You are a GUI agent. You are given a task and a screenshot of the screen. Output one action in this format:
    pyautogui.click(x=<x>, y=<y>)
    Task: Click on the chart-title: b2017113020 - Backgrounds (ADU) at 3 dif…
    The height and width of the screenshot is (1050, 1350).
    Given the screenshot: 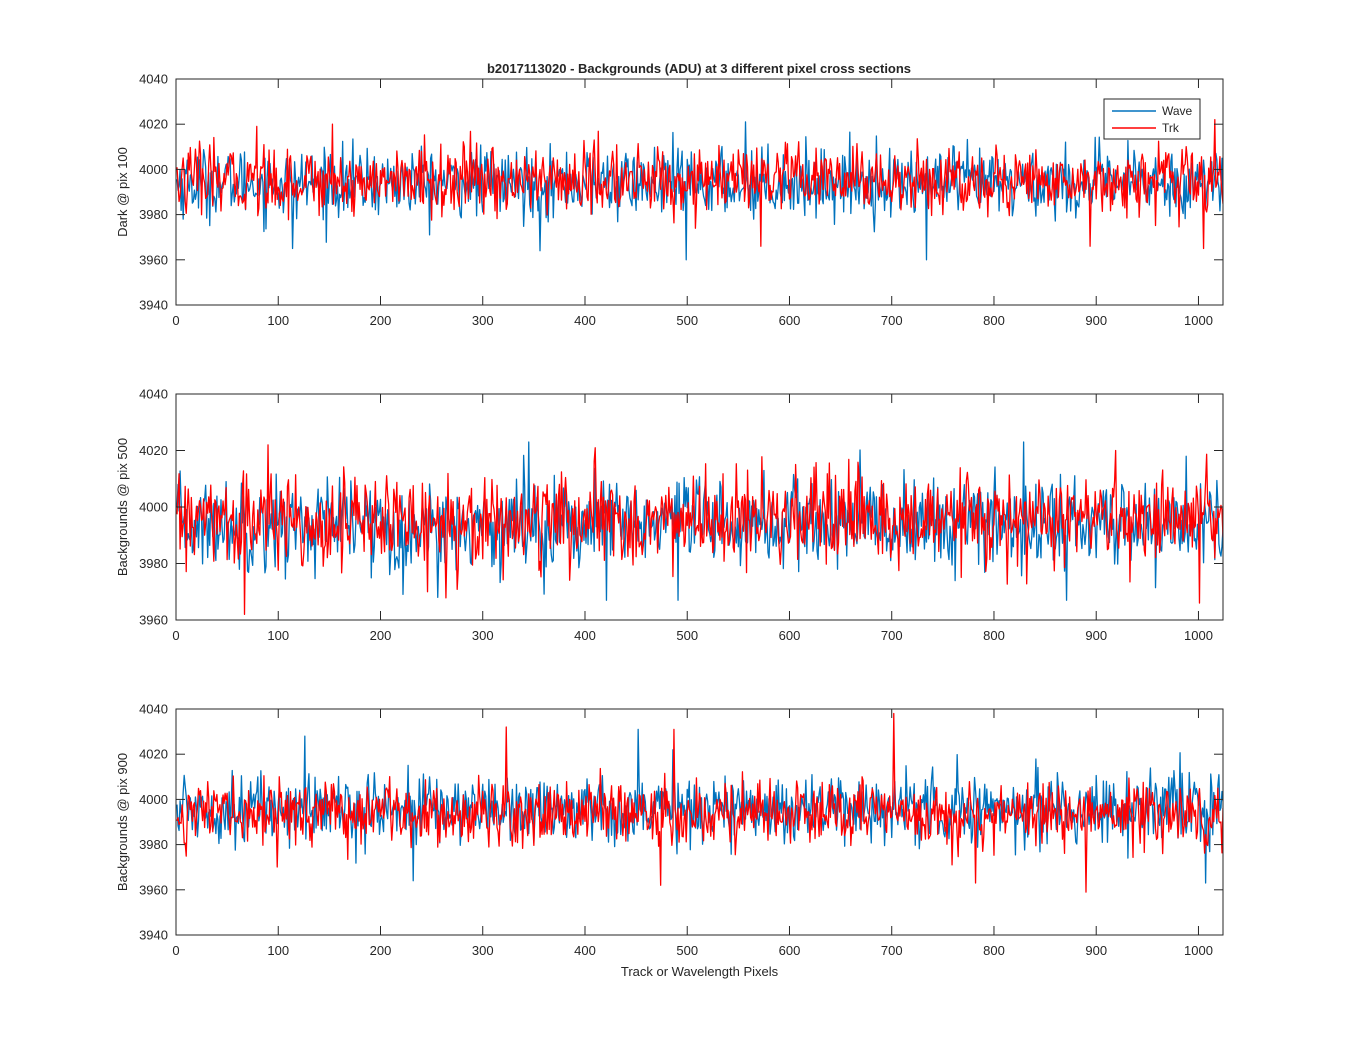 What is the action you would take?
    pyautogui.click(x=699, y=68)
    